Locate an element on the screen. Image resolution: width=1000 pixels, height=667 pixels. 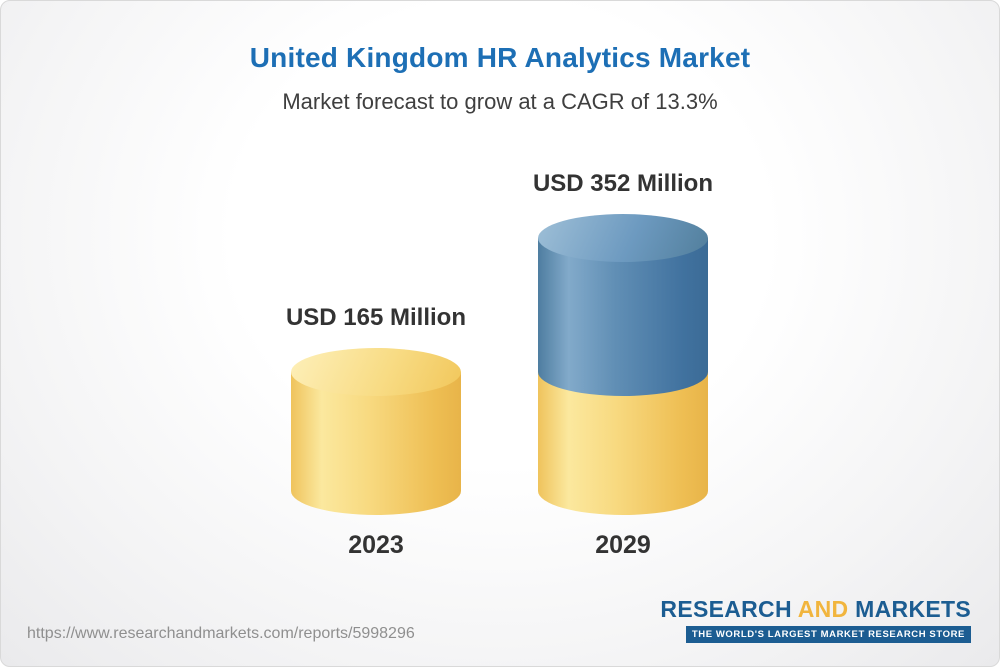
bar-2029-cylinder is located at coordinates (623, 364).